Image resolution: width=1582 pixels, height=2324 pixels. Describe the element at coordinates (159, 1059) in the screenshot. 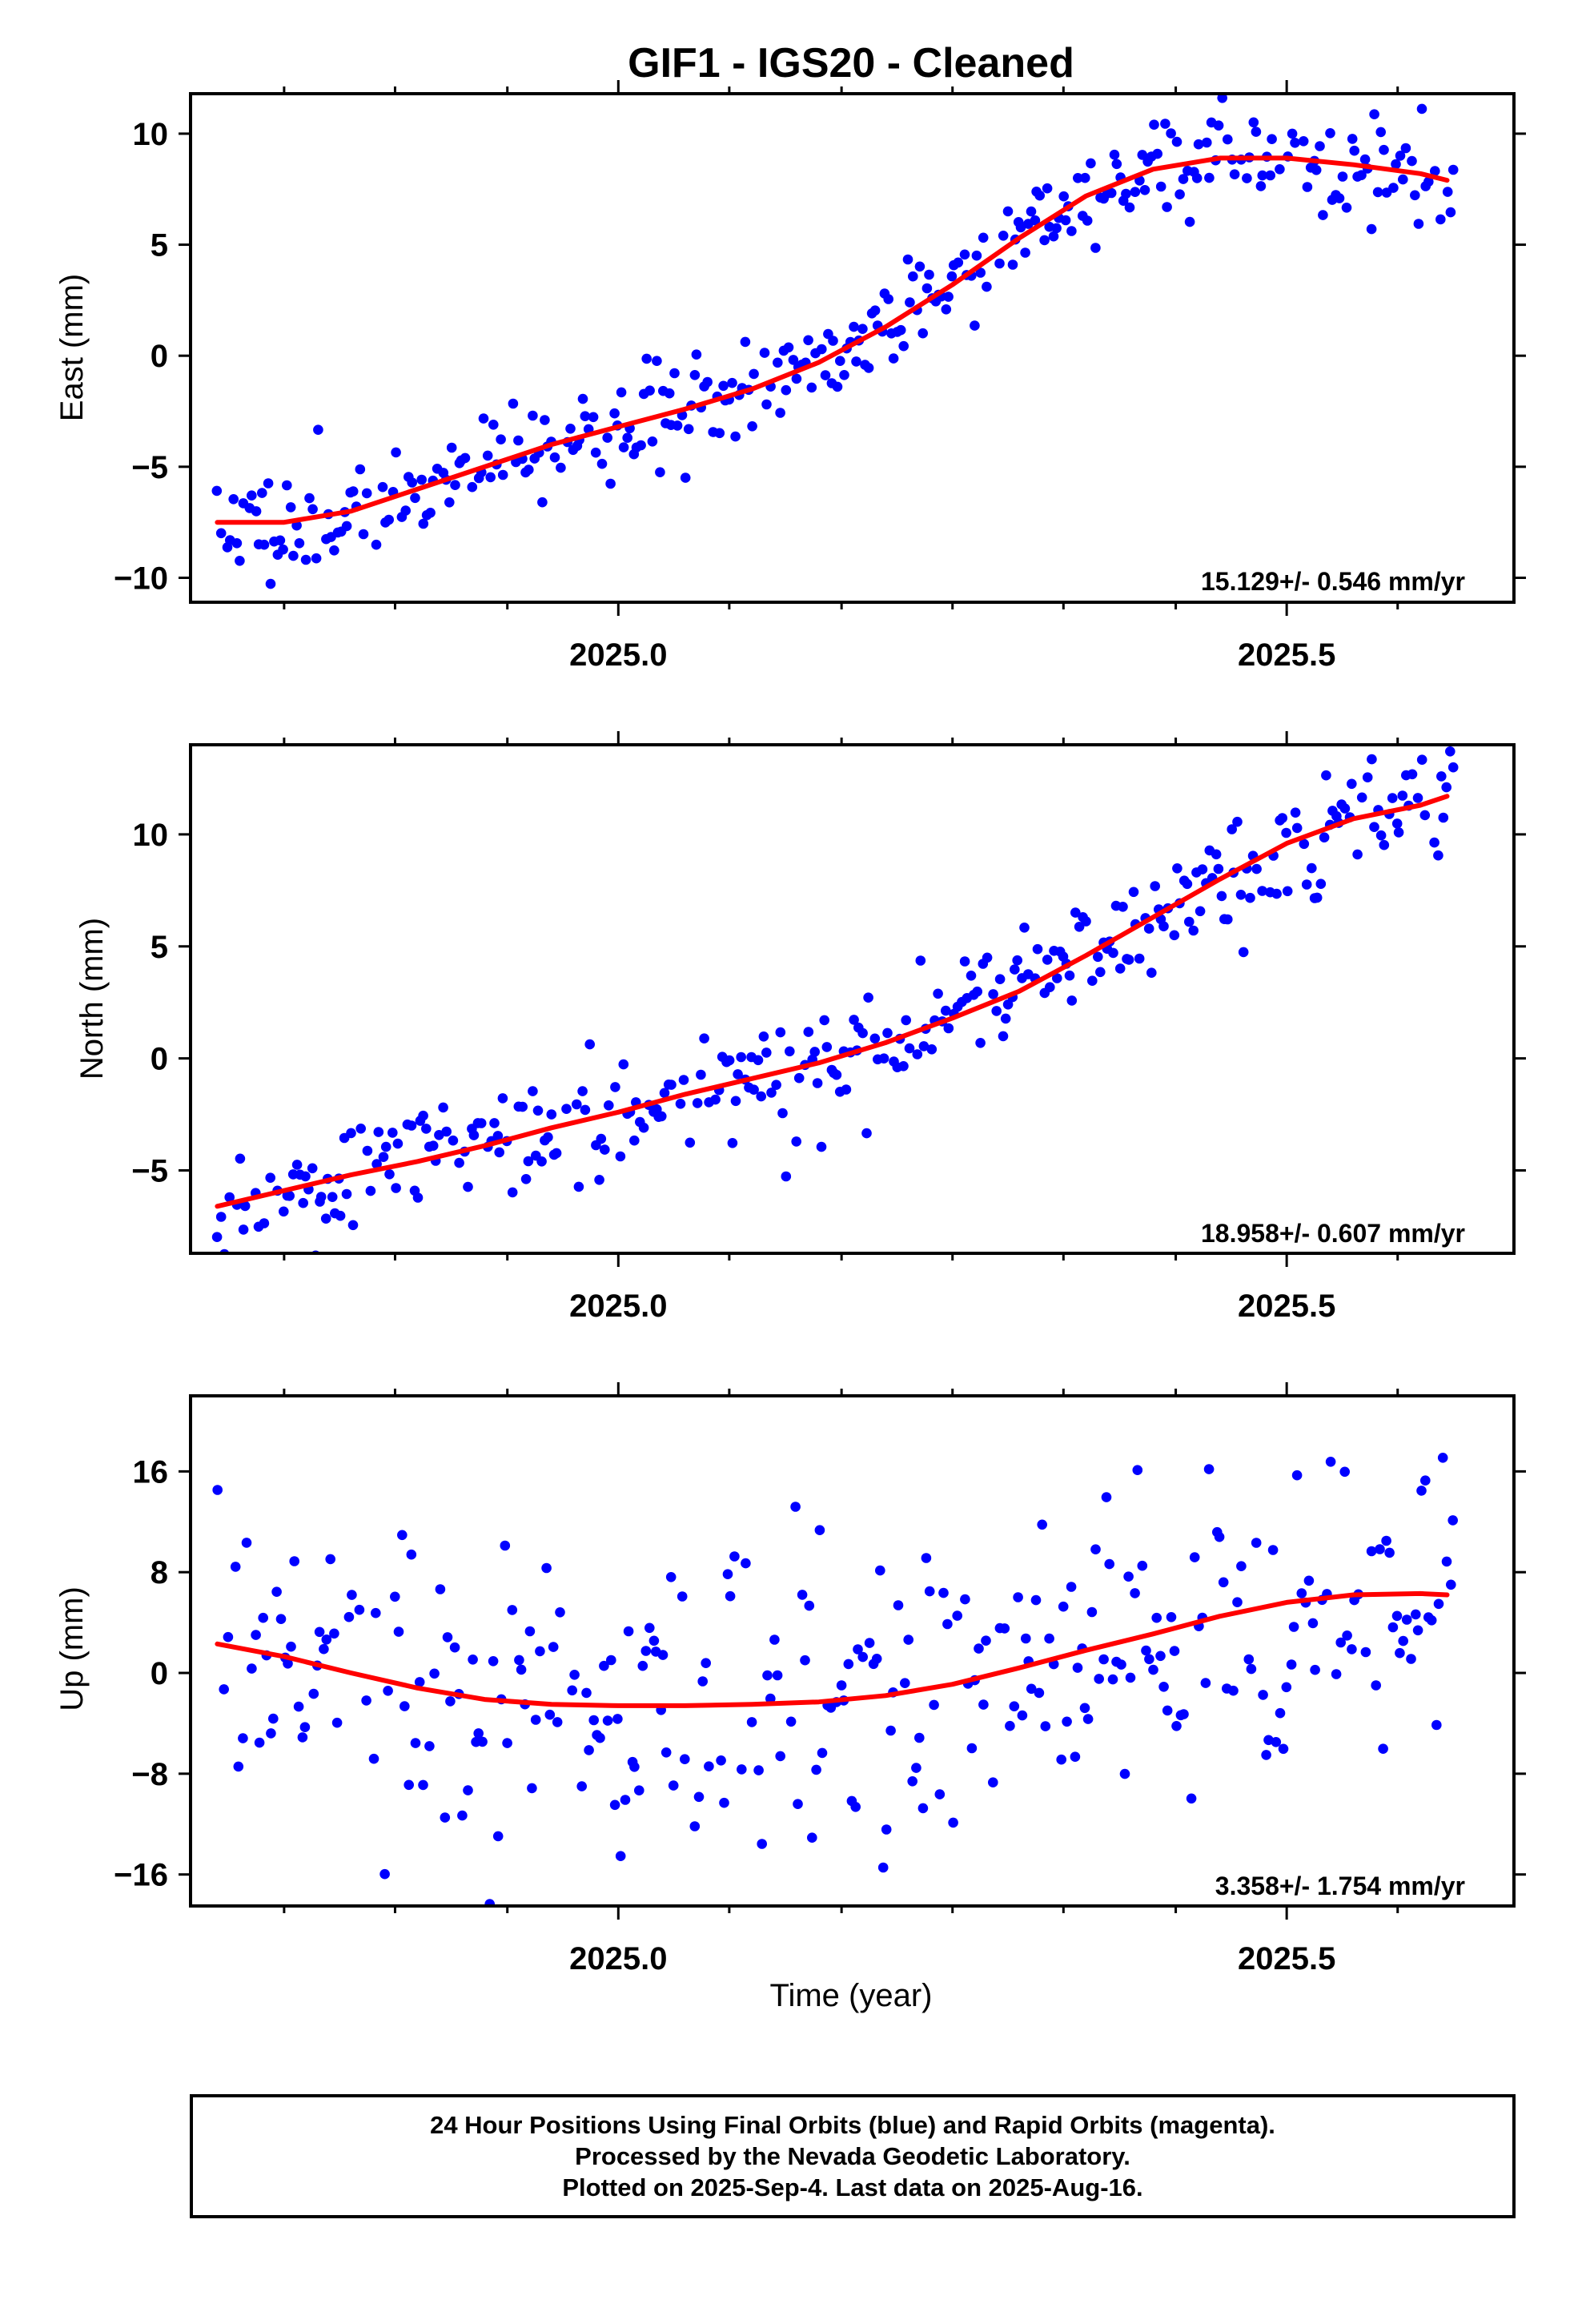

I see `north-ytick-label: 0` at that location.